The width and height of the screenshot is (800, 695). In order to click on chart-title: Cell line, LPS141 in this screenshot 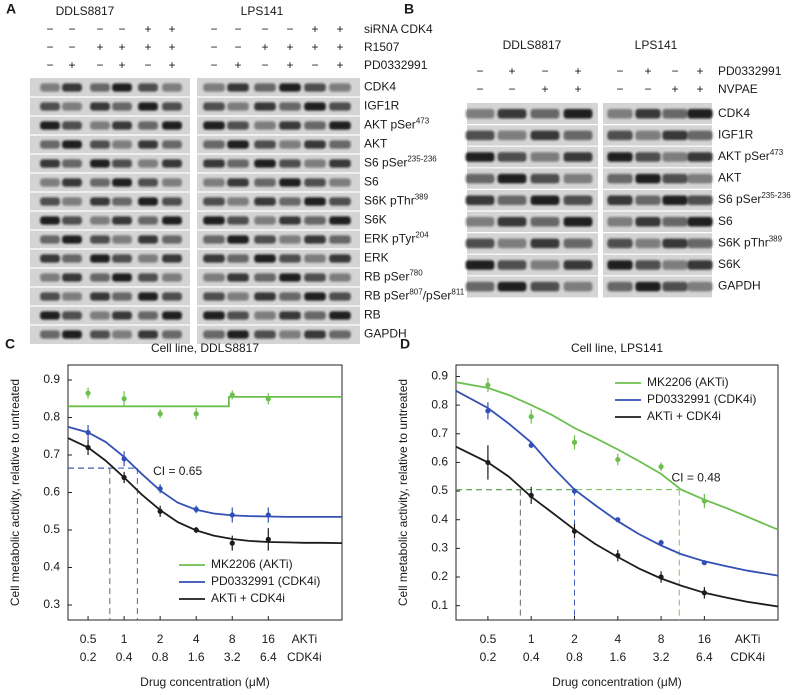, I will do `click(617, 348)`.